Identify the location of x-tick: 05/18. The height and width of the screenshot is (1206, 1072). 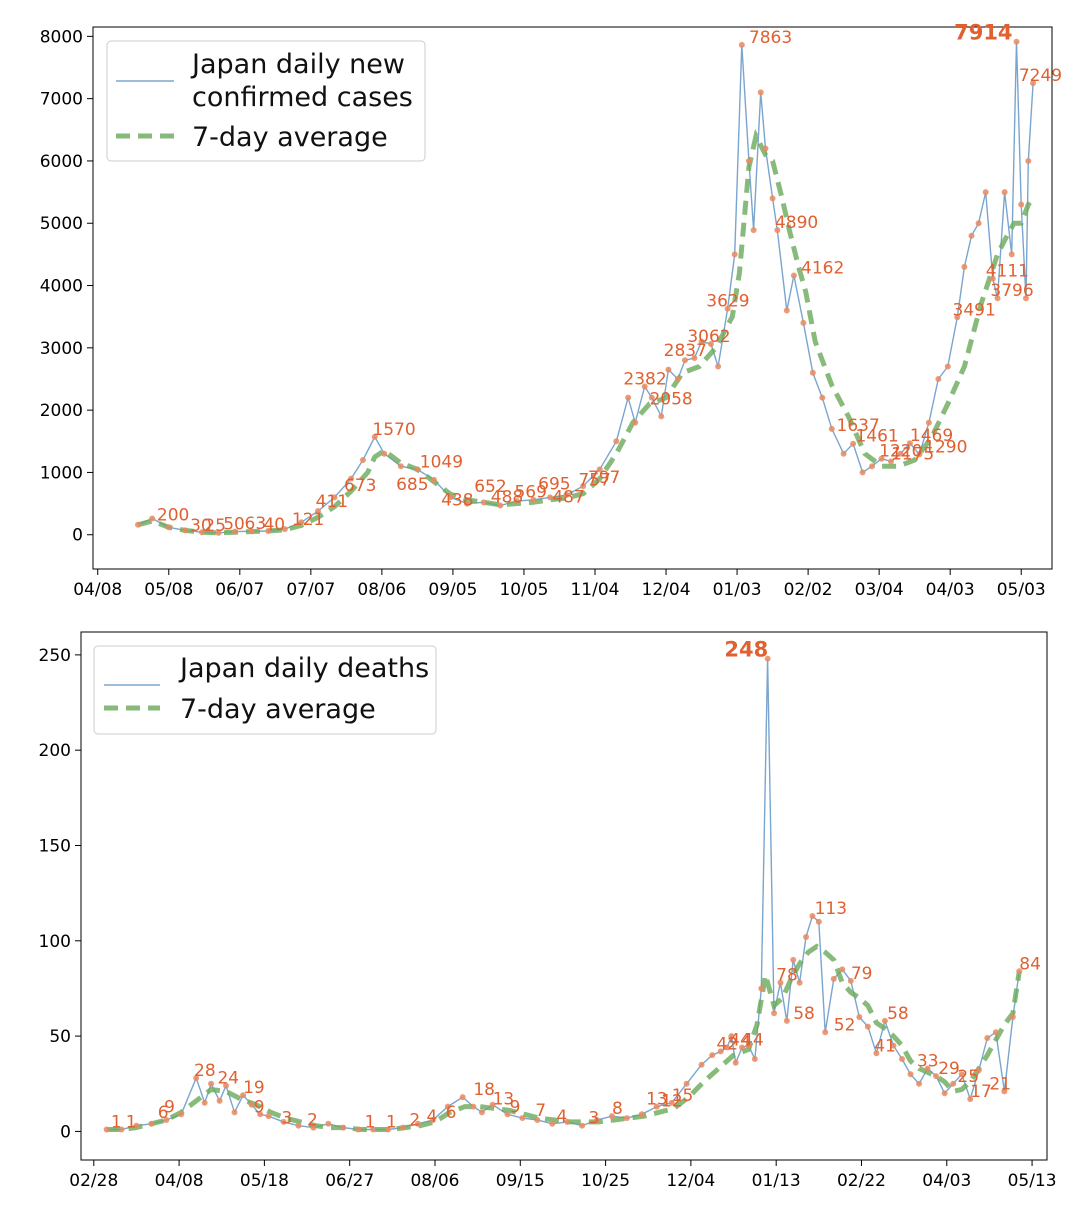
(264, 1175).